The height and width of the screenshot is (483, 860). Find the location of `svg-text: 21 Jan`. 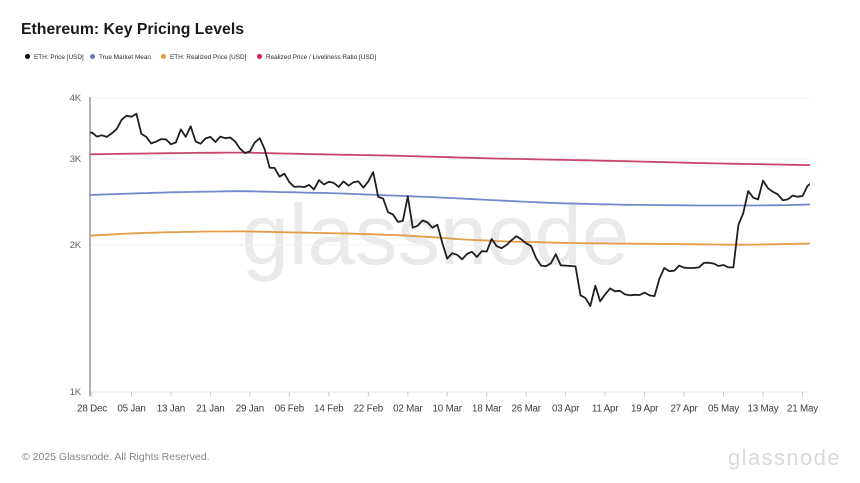

svg-text: 21 Jan is located at coordinates (210, 408).